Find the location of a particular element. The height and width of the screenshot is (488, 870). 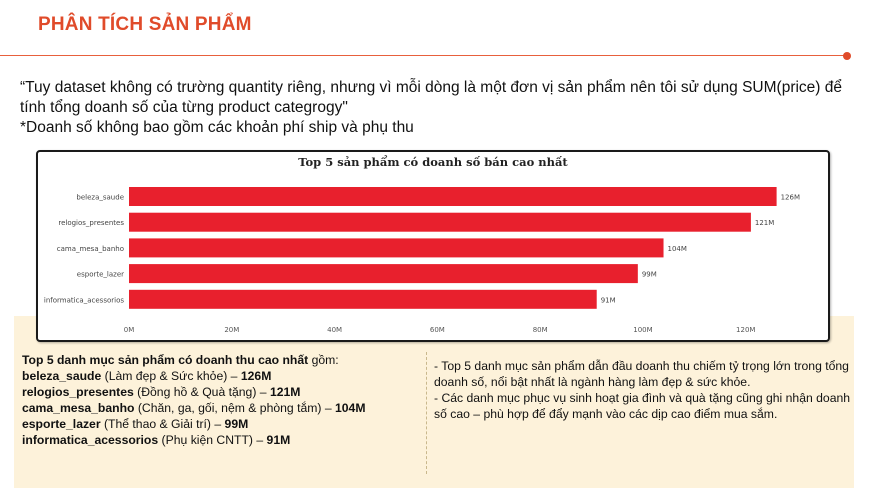

data-label: 104M is located at coordinates (677, 249).